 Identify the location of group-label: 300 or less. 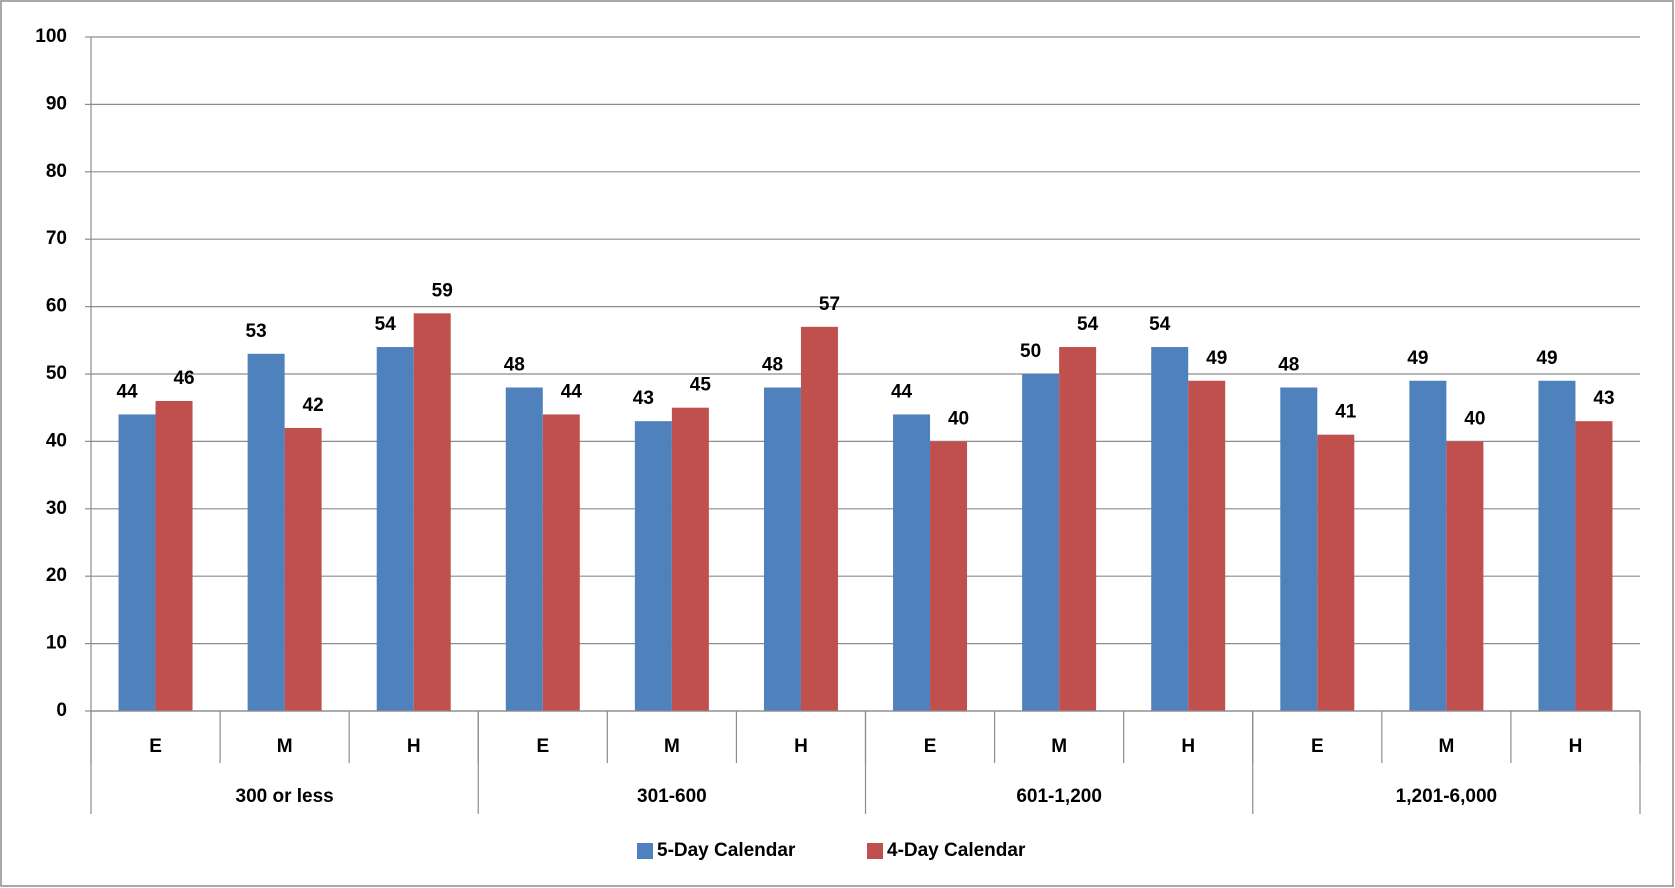
(285, 796).